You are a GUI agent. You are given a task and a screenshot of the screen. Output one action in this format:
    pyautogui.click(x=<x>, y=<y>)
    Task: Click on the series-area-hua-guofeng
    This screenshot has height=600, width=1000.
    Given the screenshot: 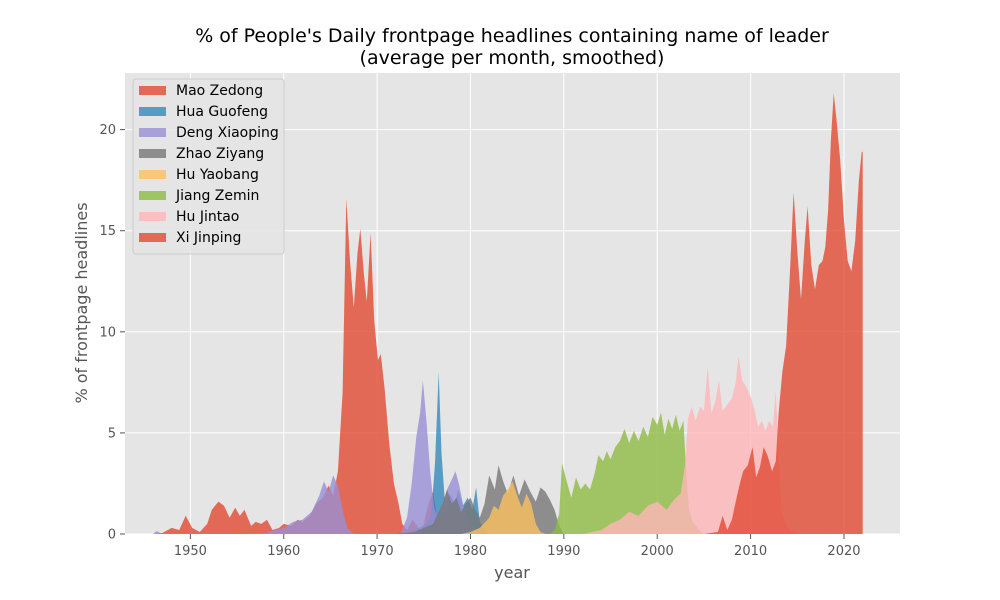 What is the action you would take?
    pyautogui.click(x=442, y=453)
    